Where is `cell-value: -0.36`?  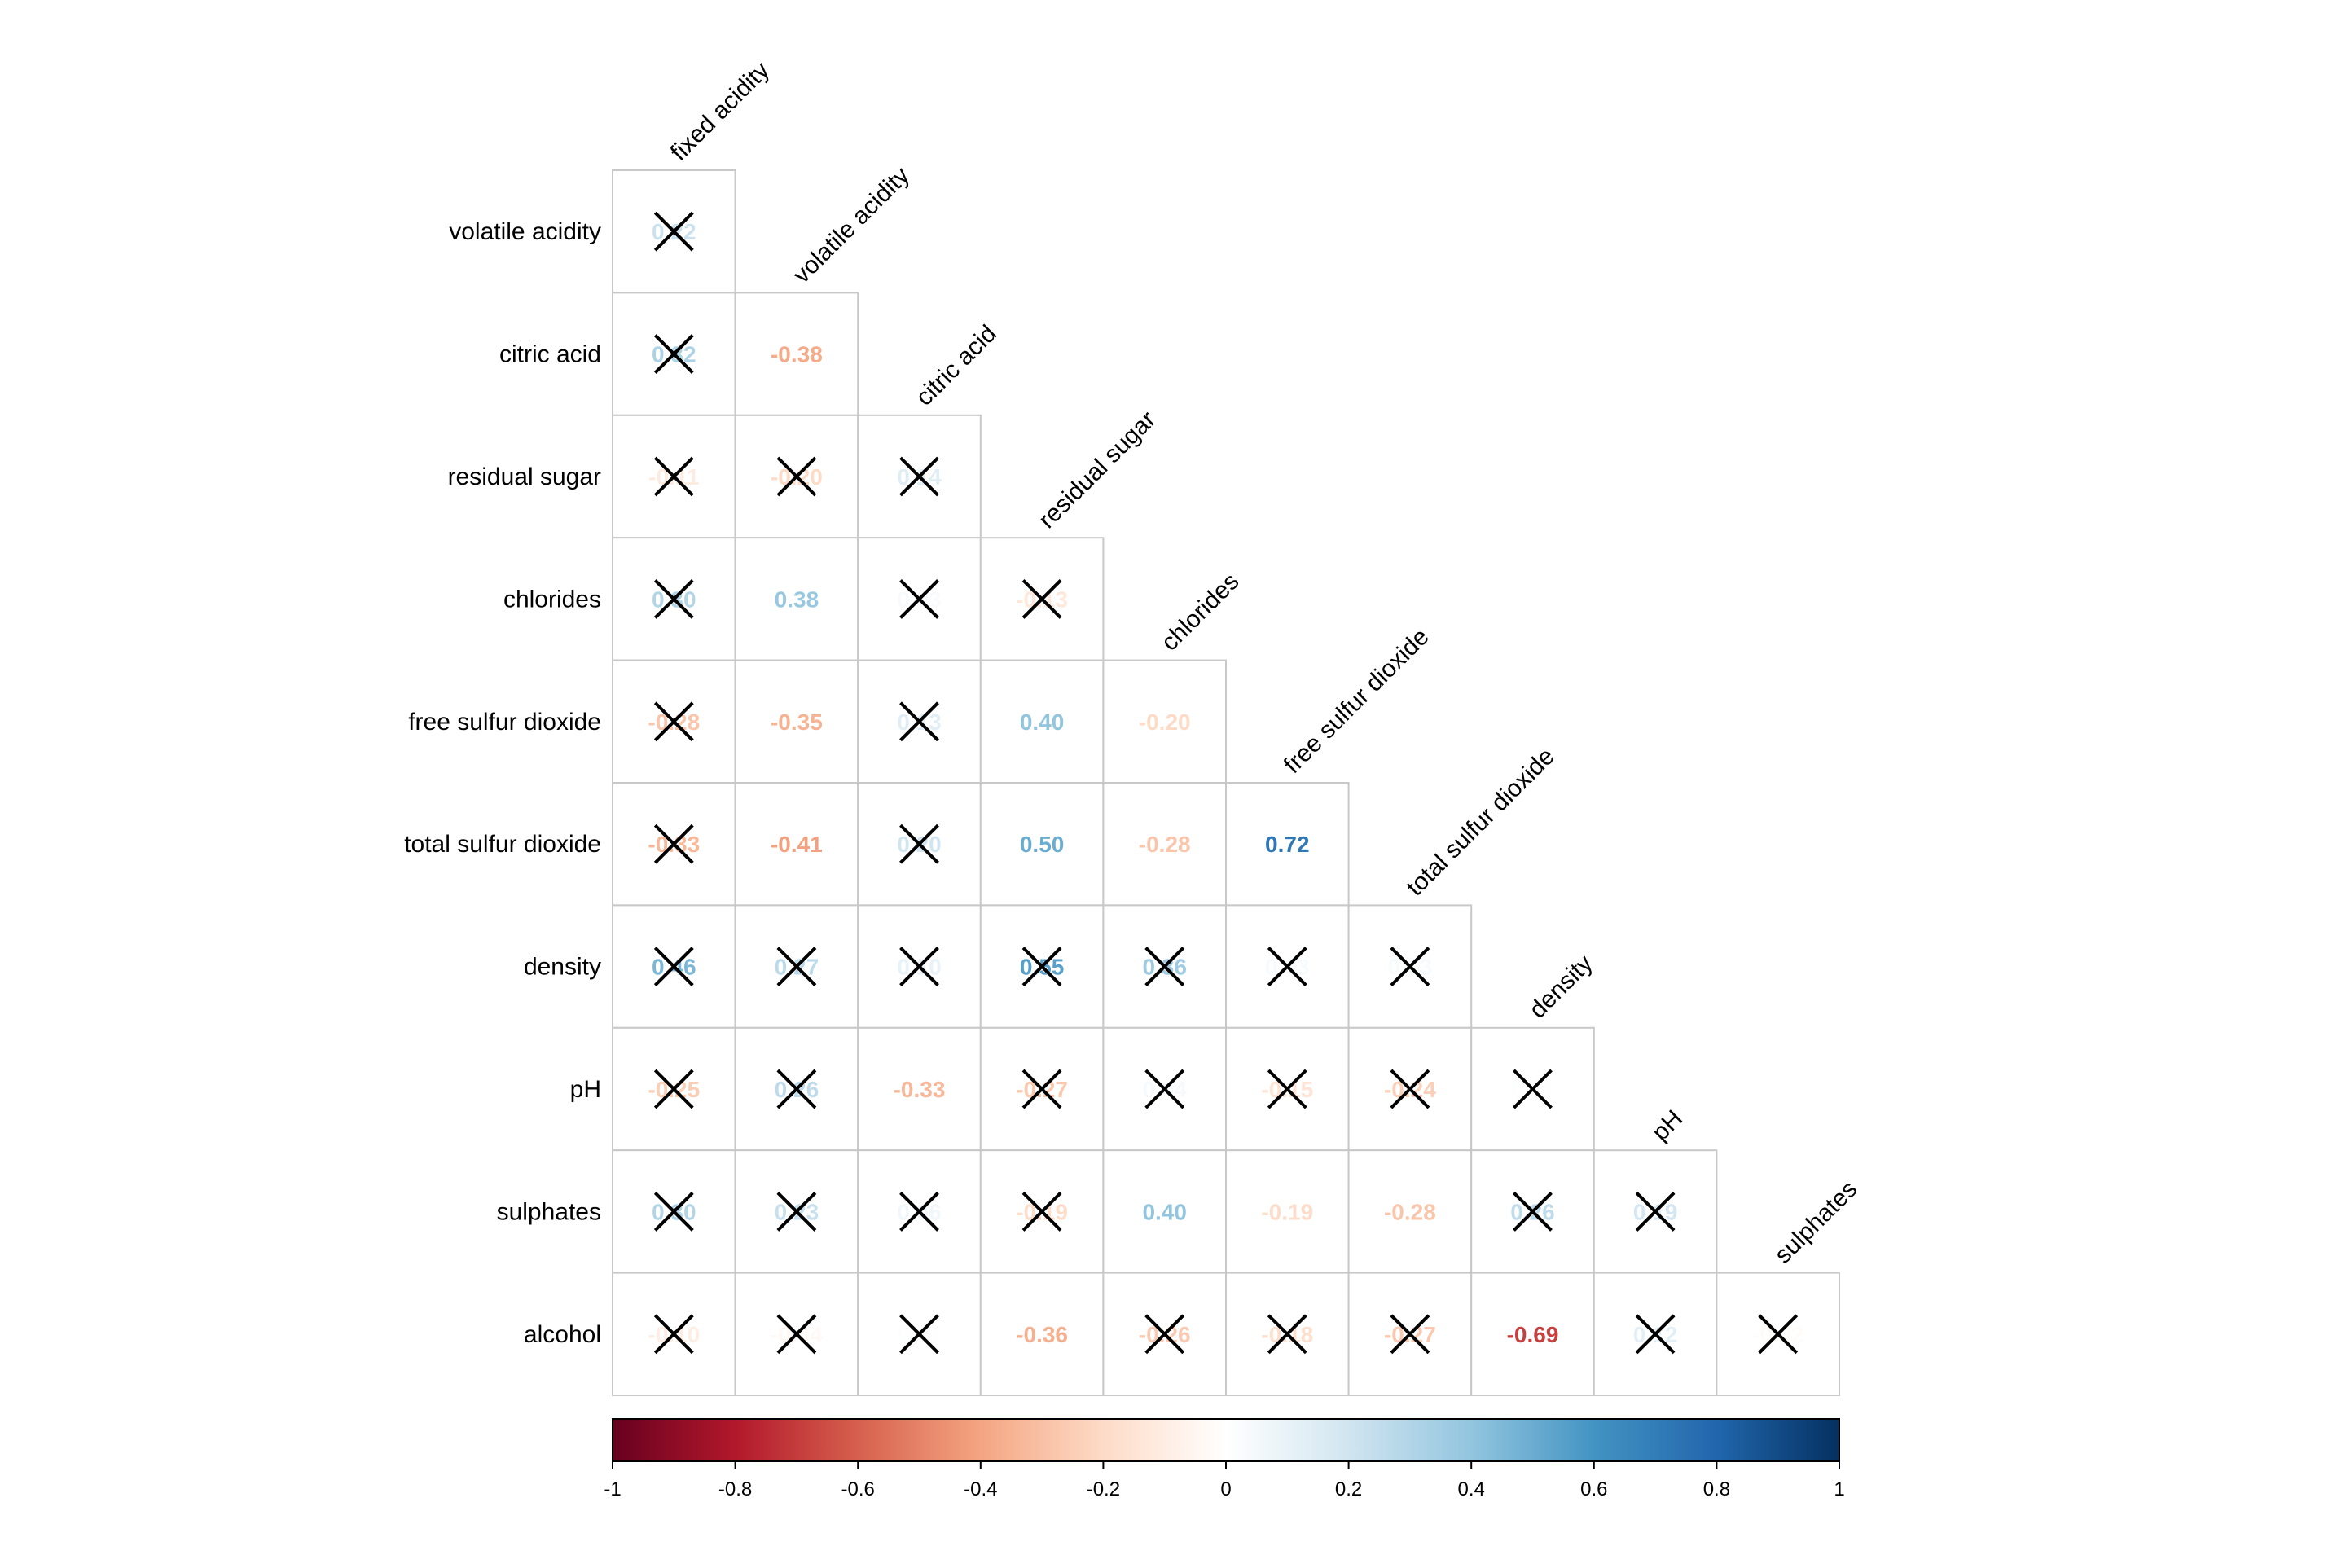
cell-value: -0.36 is located at coordinates (1042, 1334).